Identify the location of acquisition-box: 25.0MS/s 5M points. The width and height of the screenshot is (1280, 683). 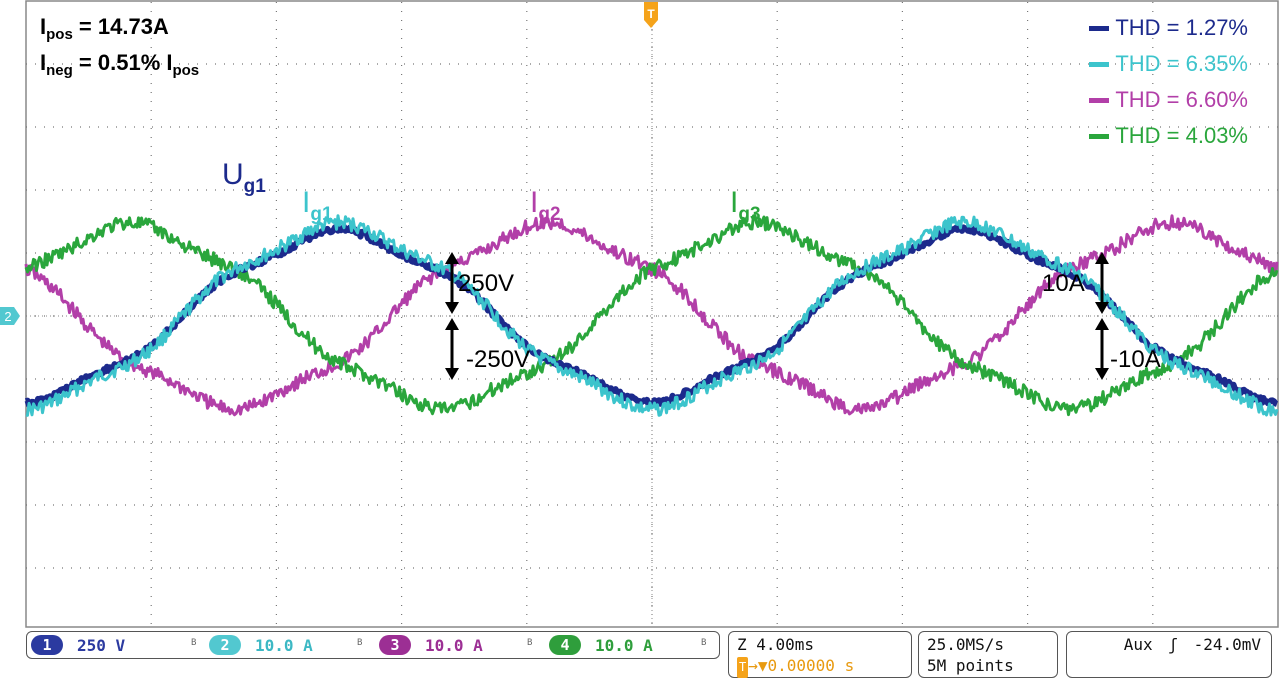
(988, 654).